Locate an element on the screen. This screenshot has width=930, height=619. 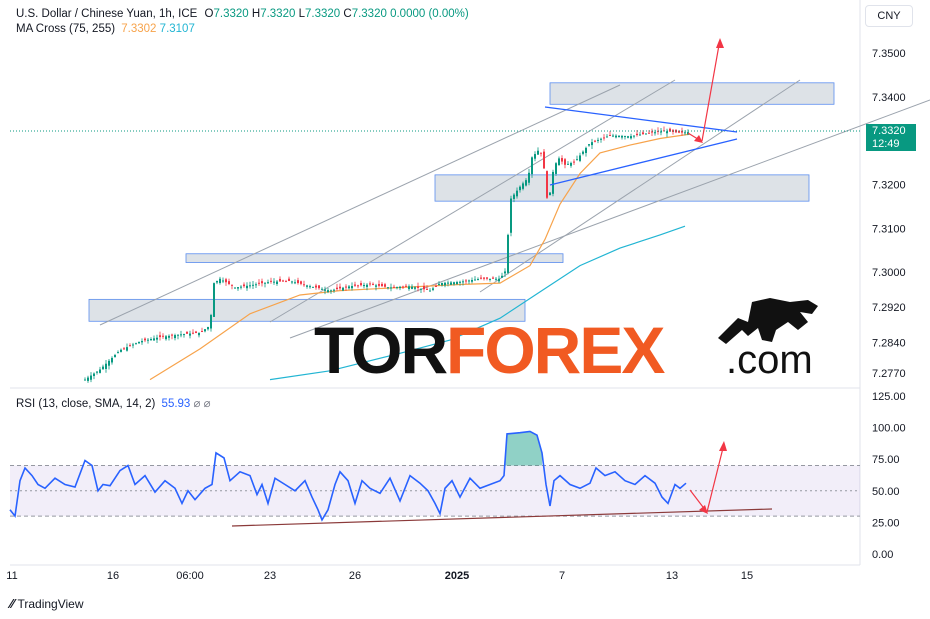
rsi-line is located at coordinates (348, 476).